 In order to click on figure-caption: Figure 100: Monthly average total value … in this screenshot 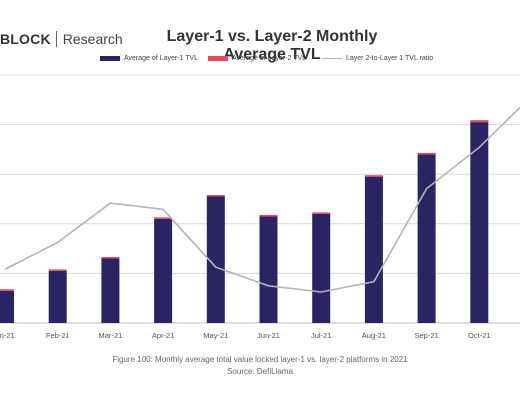, I will do `click(260, 359)`.